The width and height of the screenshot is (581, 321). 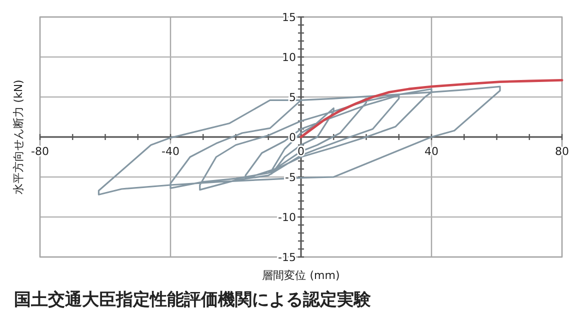 What do you see at coordinates (290, 177) in the screenshot?
I see `y-tick-label: -5` at bounding box center [290, 177].